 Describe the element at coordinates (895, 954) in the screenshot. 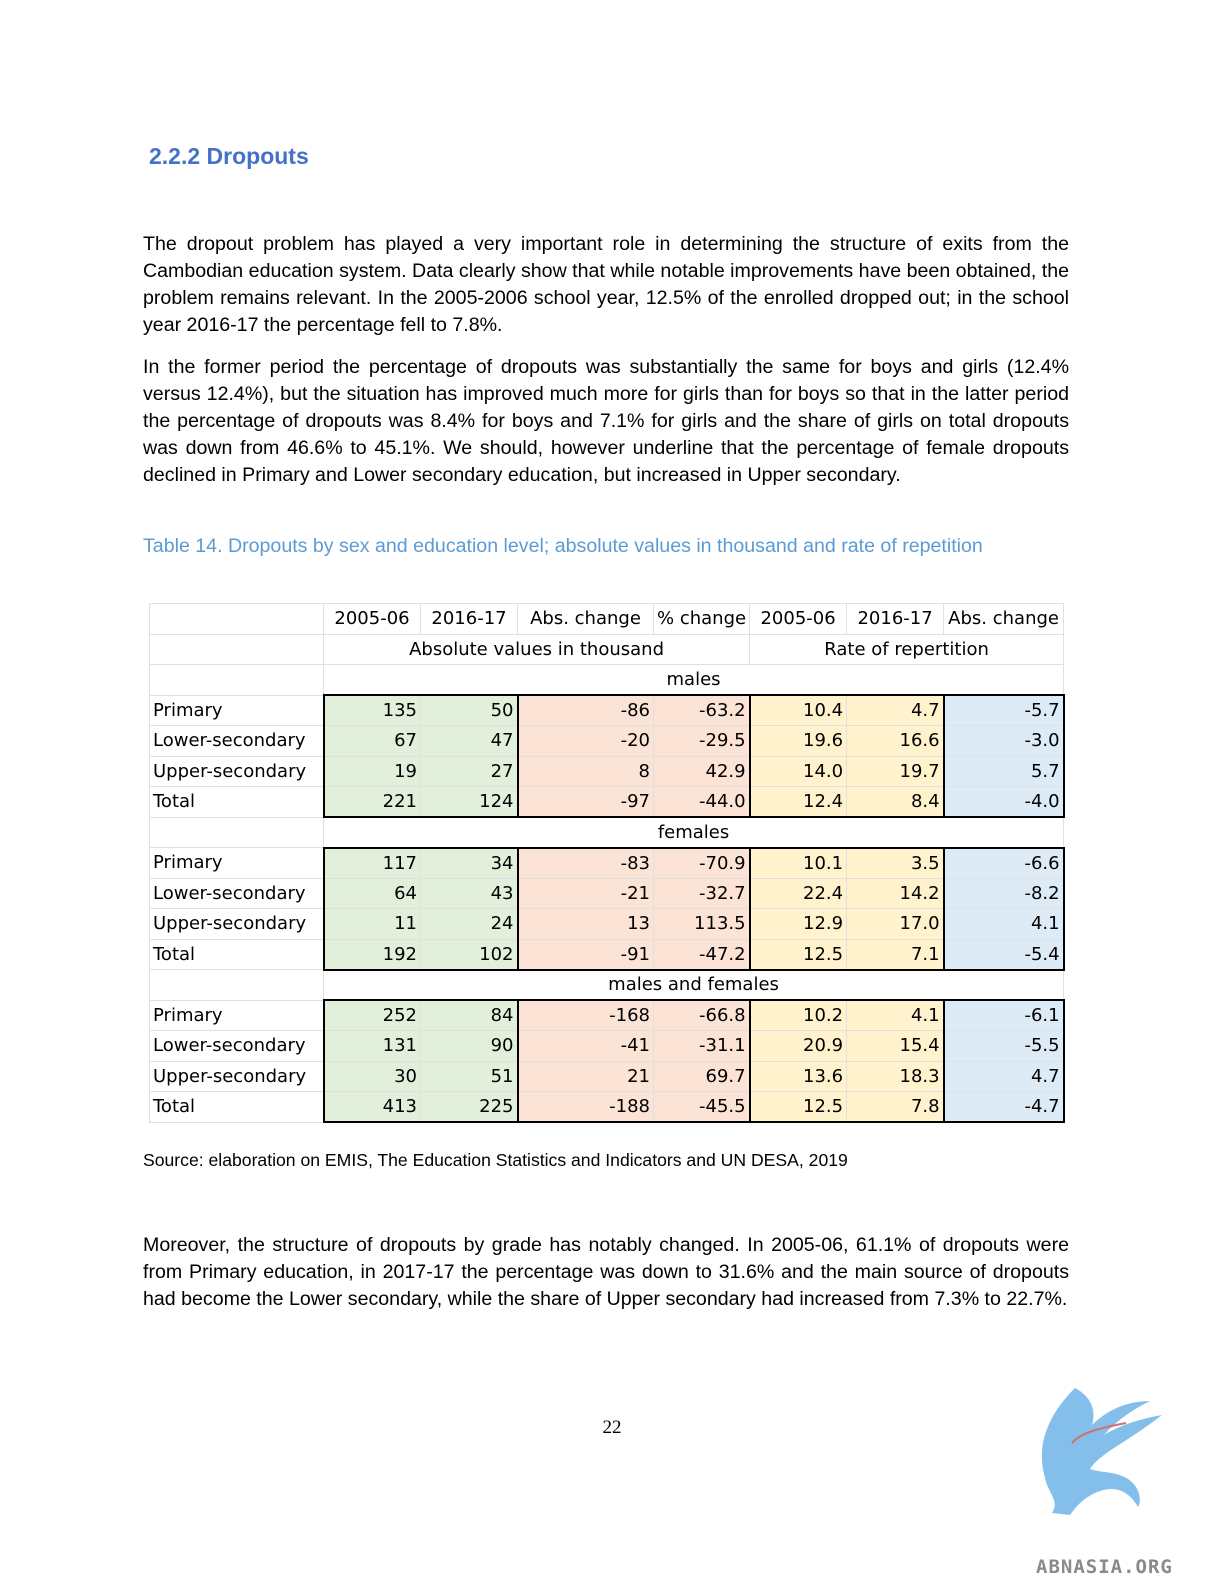

I see `table-cell: 7.1` at that location.